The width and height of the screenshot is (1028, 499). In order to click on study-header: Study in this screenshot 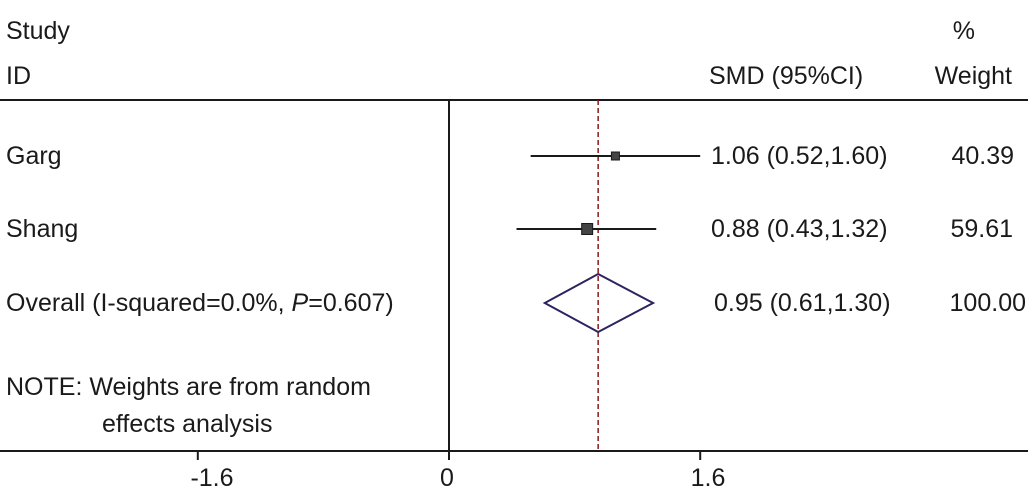, I will do `click(38, 31)`.